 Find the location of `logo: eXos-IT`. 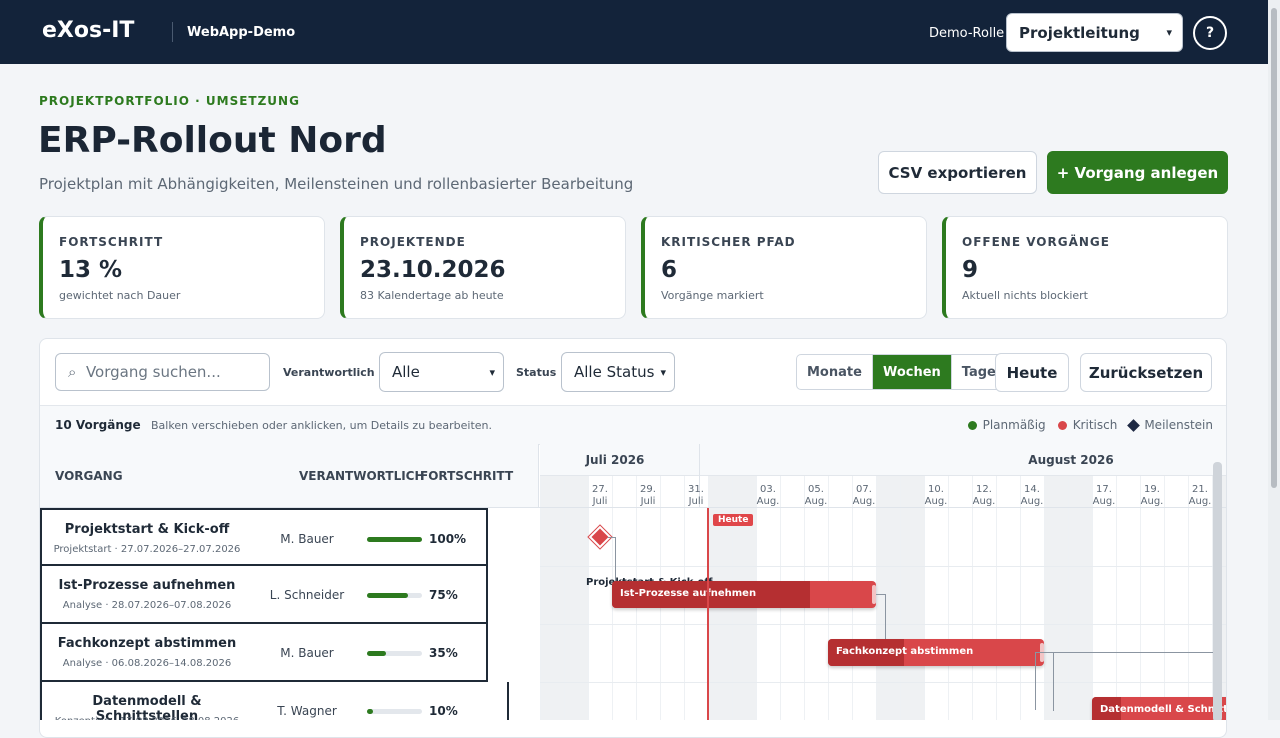

logo: eXos-IT is located at coordinates (88, 30).